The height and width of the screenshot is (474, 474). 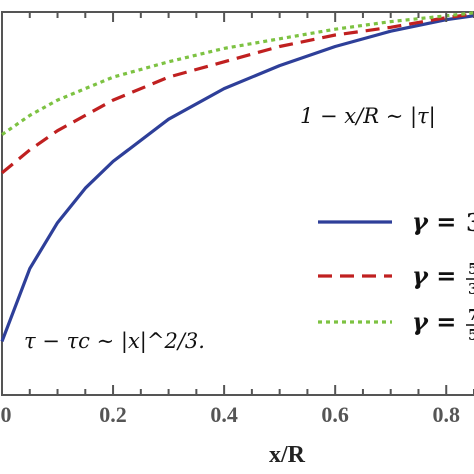 I want to click on annotation-upper: 1 − x/R ∼ |τ|, so click(x=368, y=116).